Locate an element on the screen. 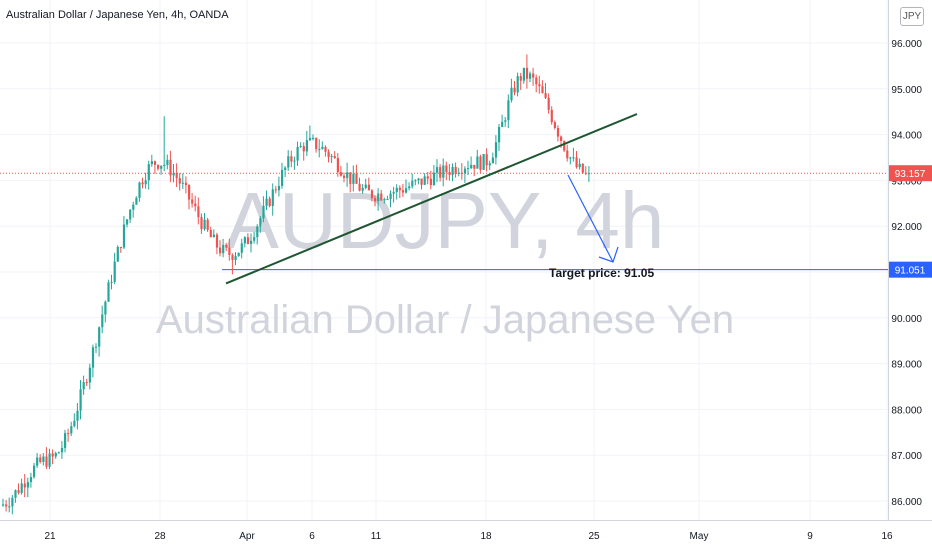  time-tick-label: 16 is located at coordinates (887, 536).